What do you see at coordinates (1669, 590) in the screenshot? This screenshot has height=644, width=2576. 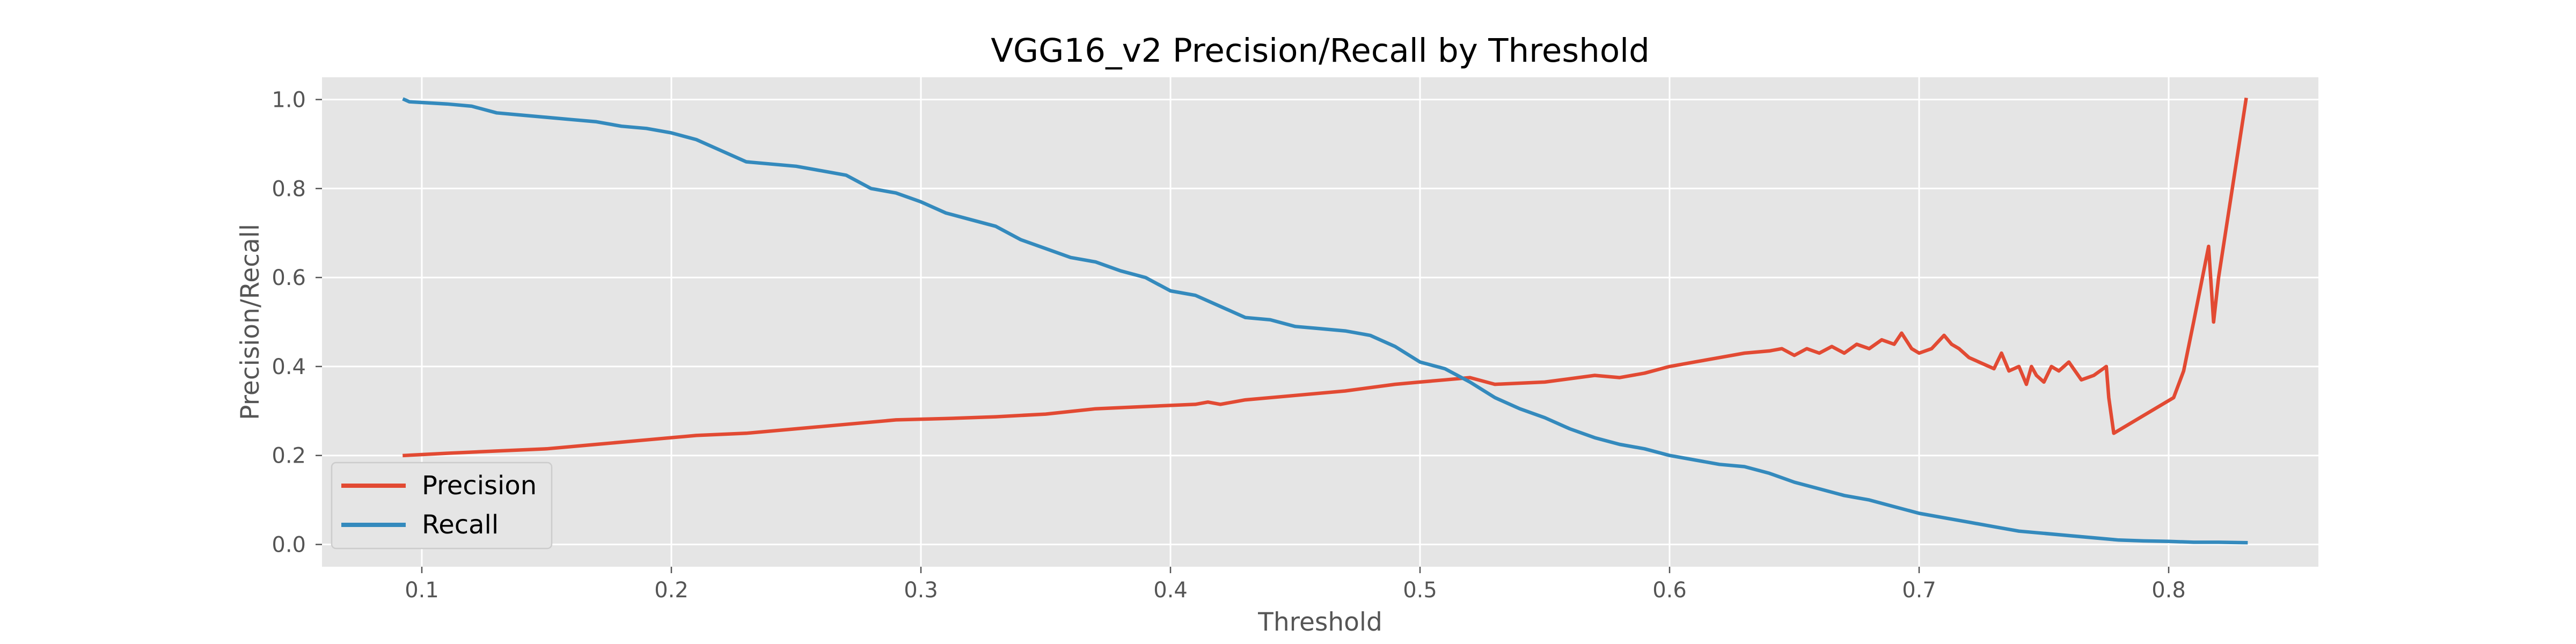 I see `x-tick-label: 0.6` at bounding box center [1669, 590].